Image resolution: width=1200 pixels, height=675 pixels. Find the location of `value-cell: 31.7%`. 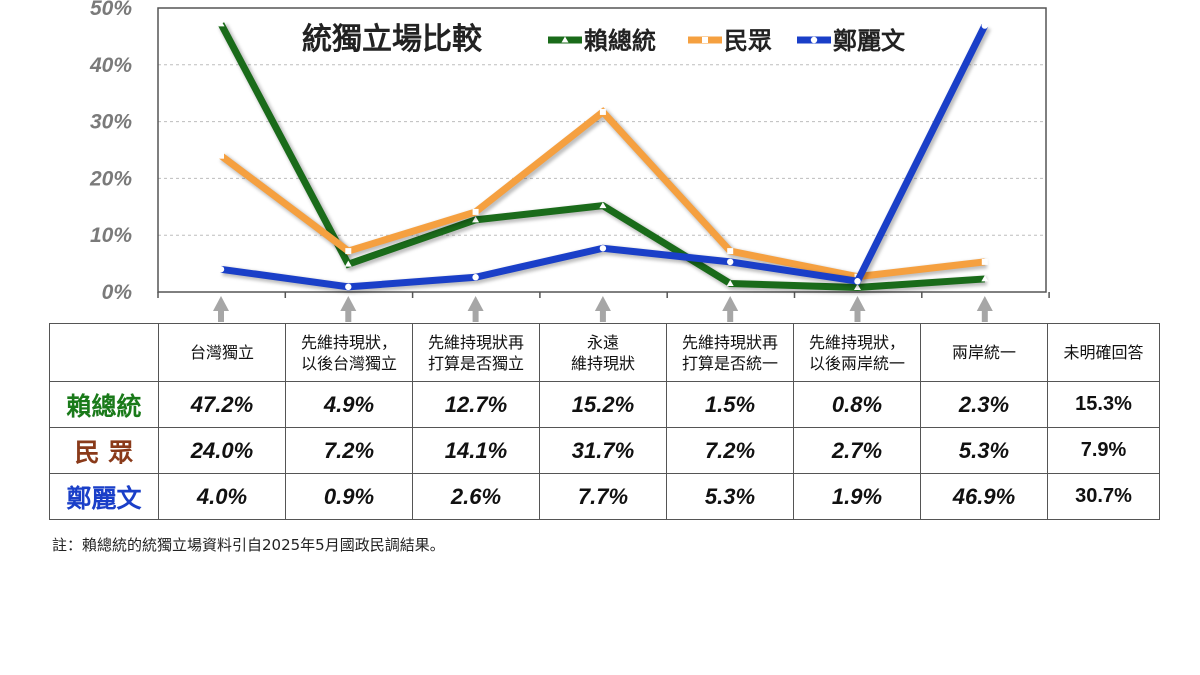

value-cell: 31.7% is located at coordinates (603, 450).